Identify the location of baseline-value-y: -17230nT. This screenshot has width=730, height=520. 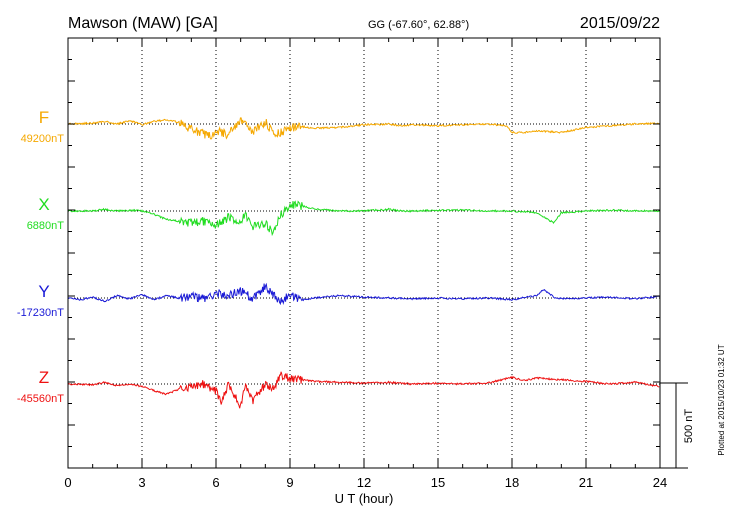
(40, 313).